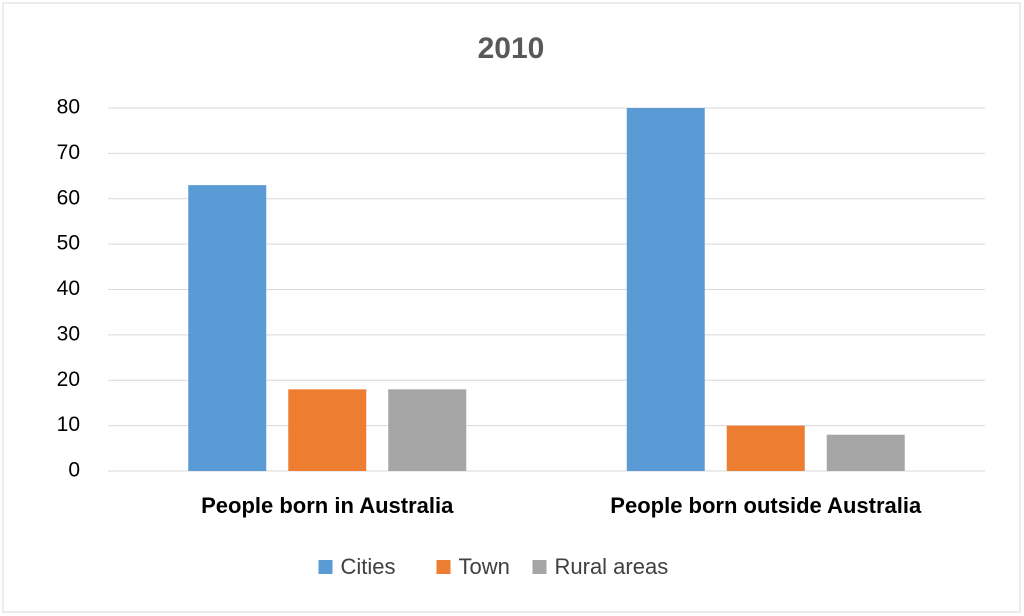  Describe the element at coordinates (68, 243) in the screenshot. I see `y-tick-label: 50` at that location.